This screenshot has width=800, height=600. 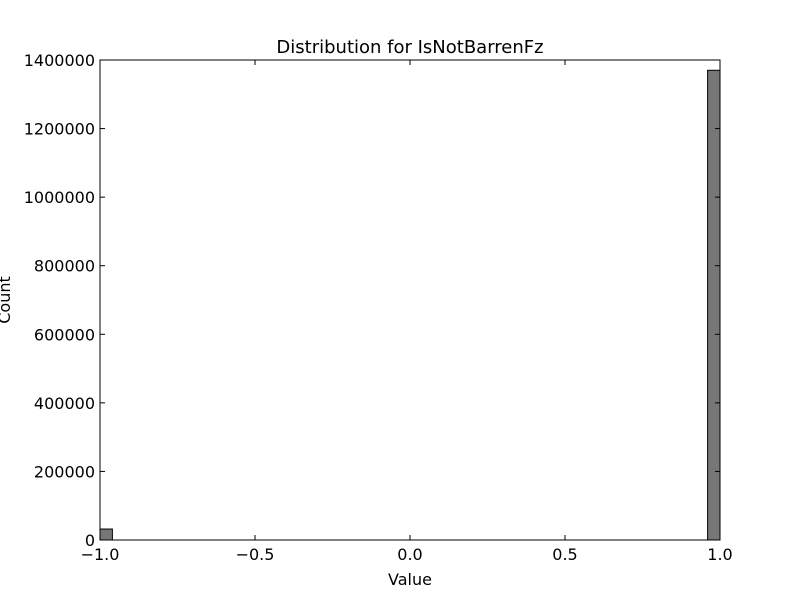 What do you see at coordinates (719, 554) in the screenshot?
I see `x-tick-label-4: 1.0` at bounding box center [719, 554].